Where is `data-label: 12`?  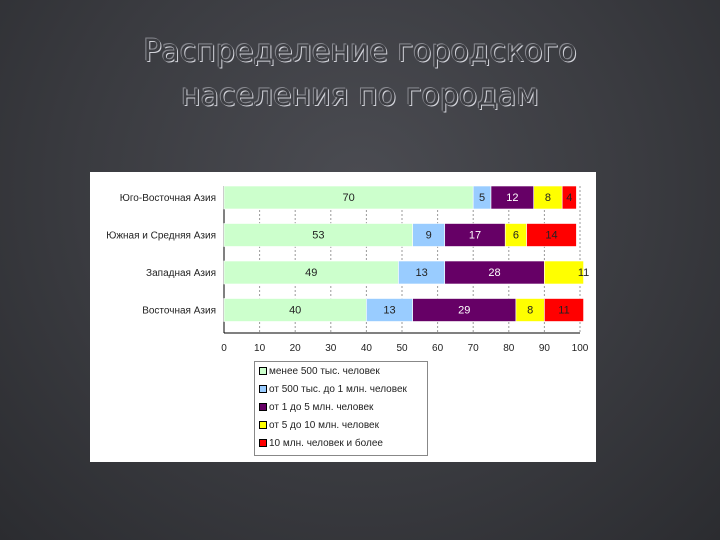
data-label: 12 is located at coordinates (512, 198).